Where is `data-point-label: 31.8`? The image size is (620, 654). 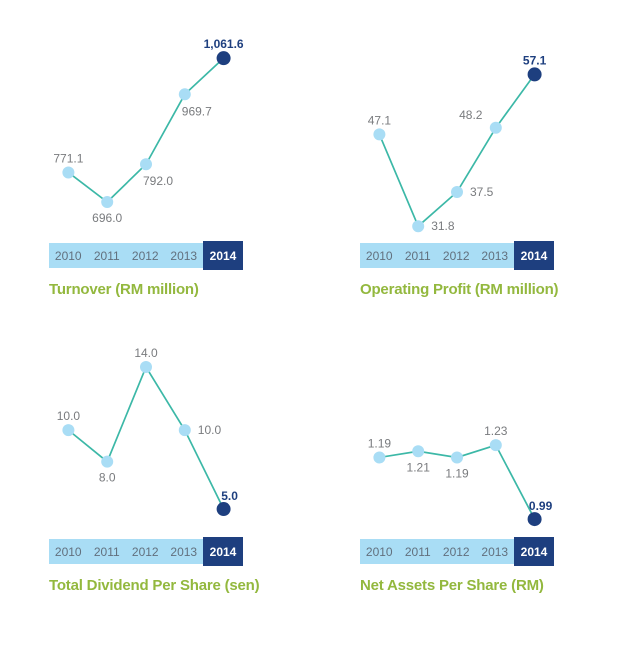
data-point-label: 31.8 is located at coordinates (443, 226).